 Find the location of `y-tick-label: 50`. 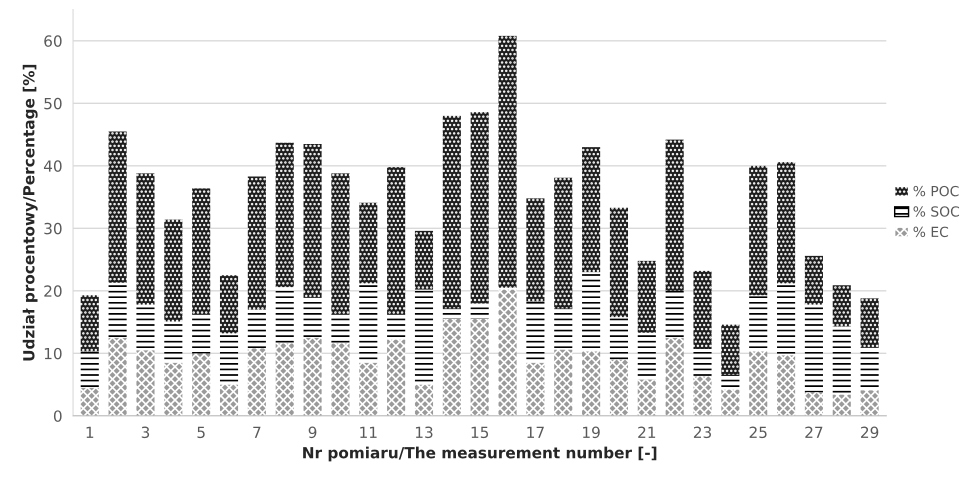

y-tick-label: 50 is located at coordinates (53, 104).